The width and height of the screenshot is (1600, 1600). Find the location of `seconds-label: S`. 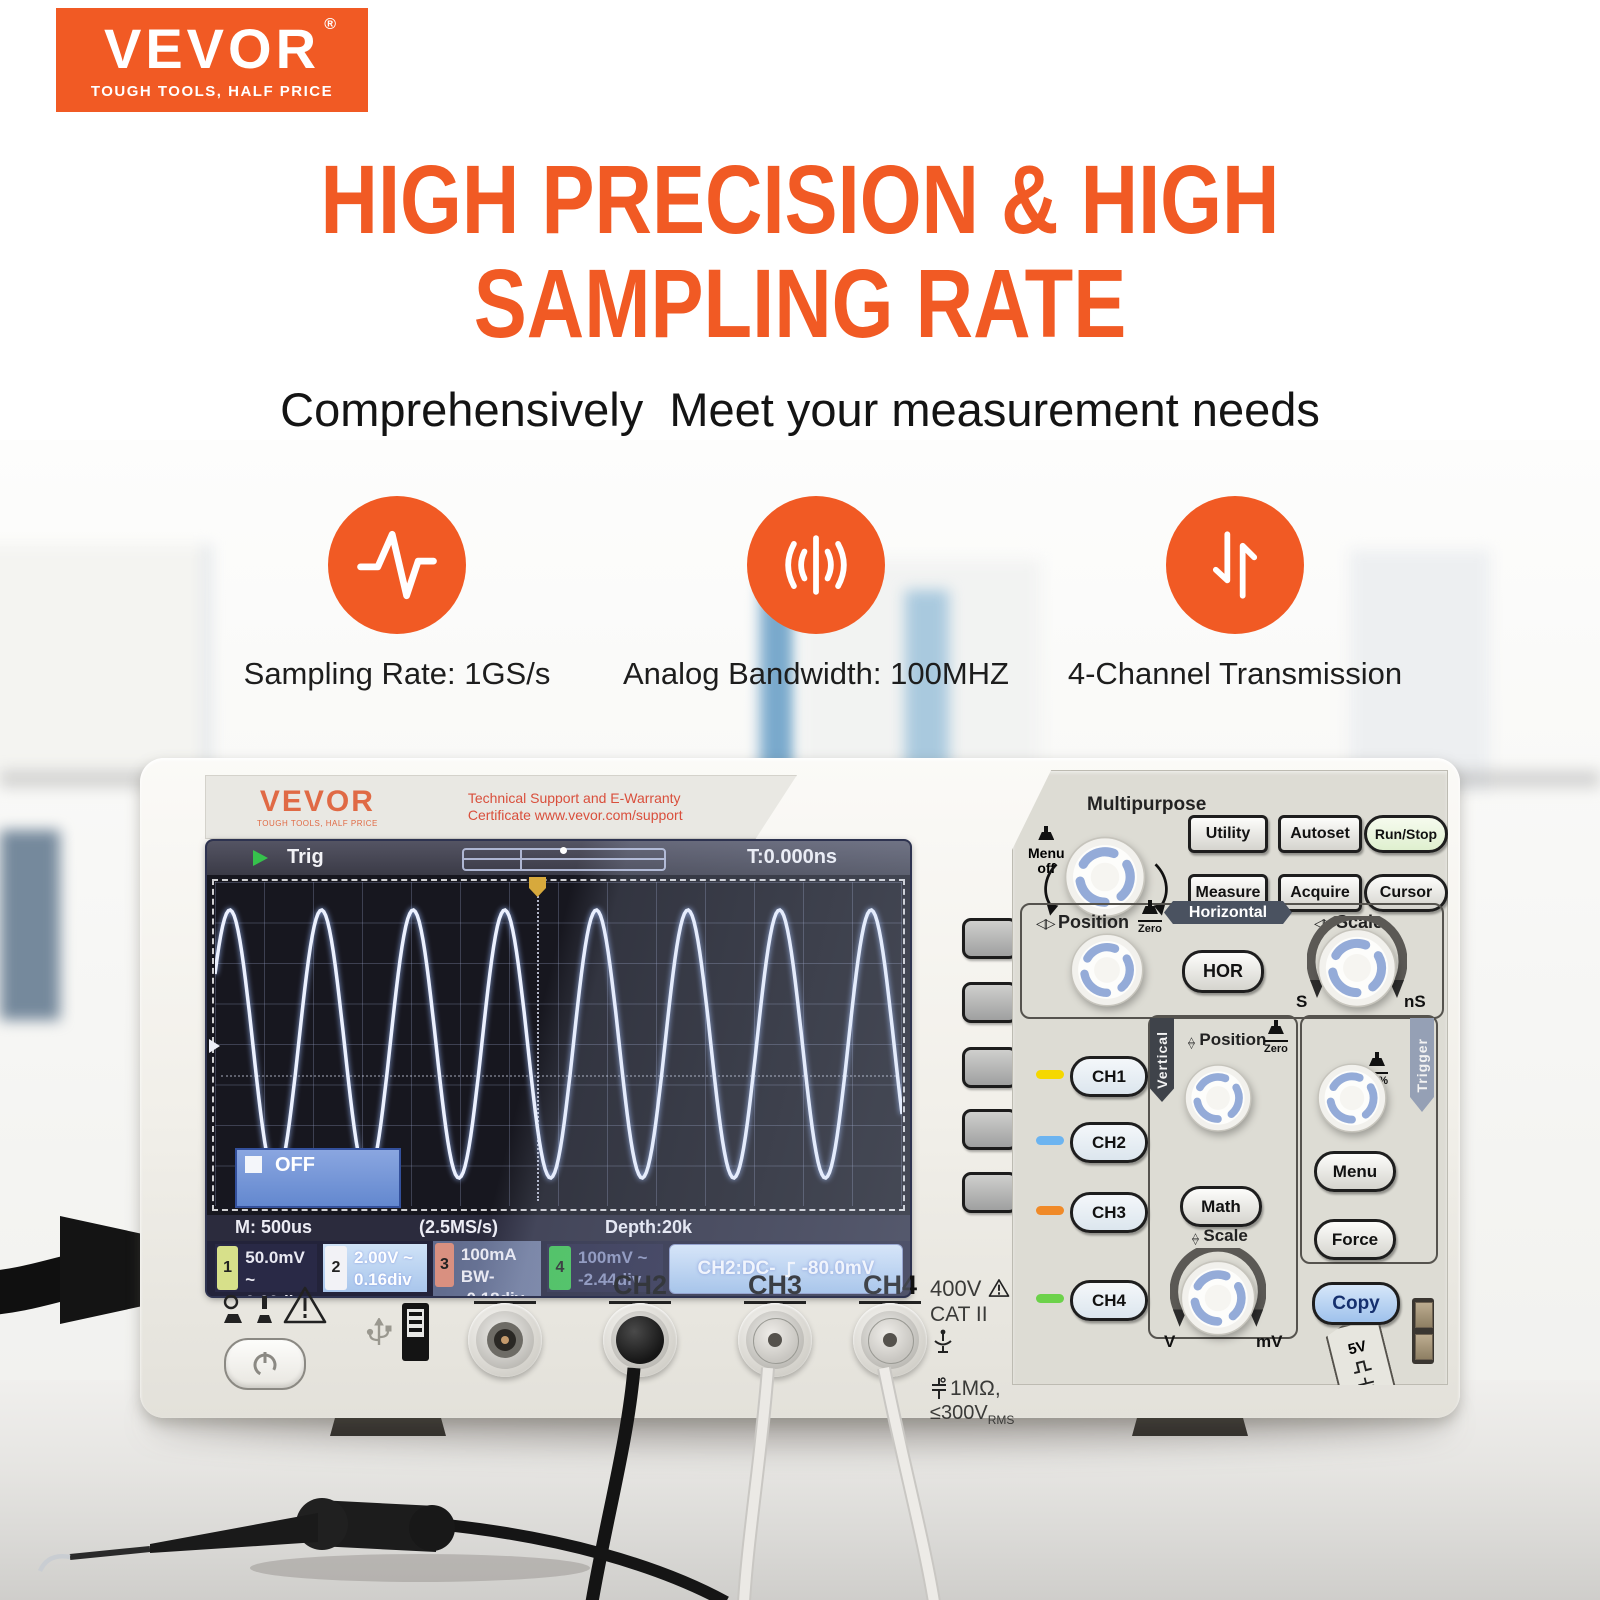

seconds-label: S is located at coordinates (1302, 1001).